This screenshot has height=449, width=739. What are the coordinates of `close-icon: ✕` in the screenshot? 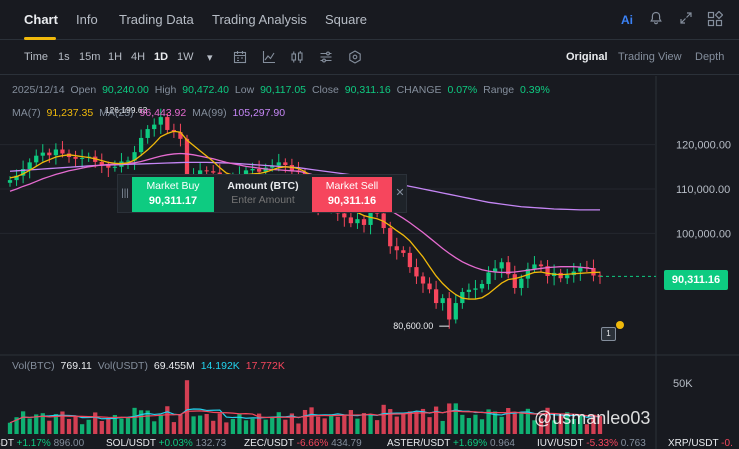 It's located at (400, 193).